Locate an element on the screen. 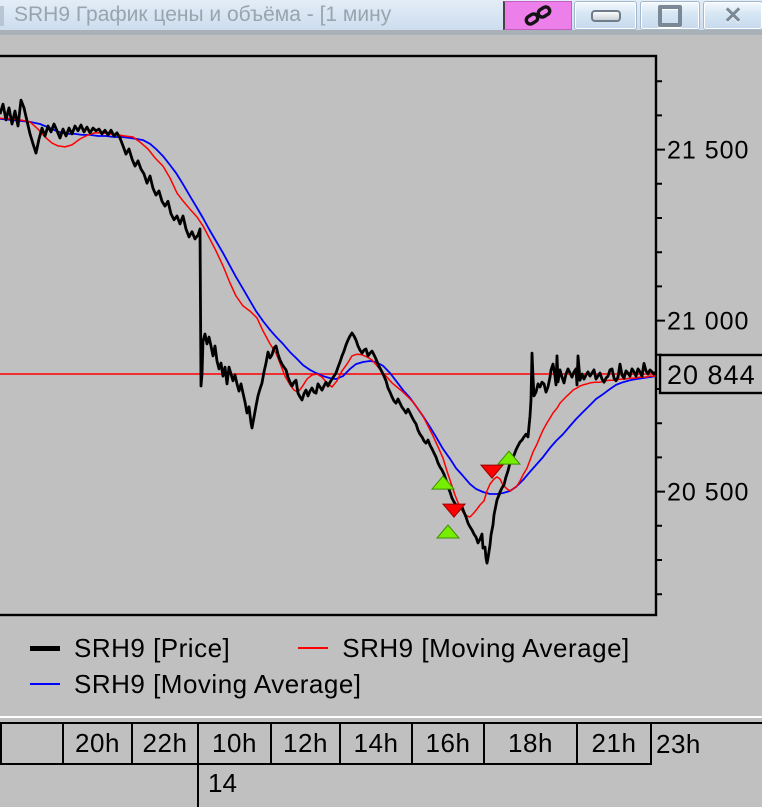  time-scale-top-border is located at coordinates (381, 723).